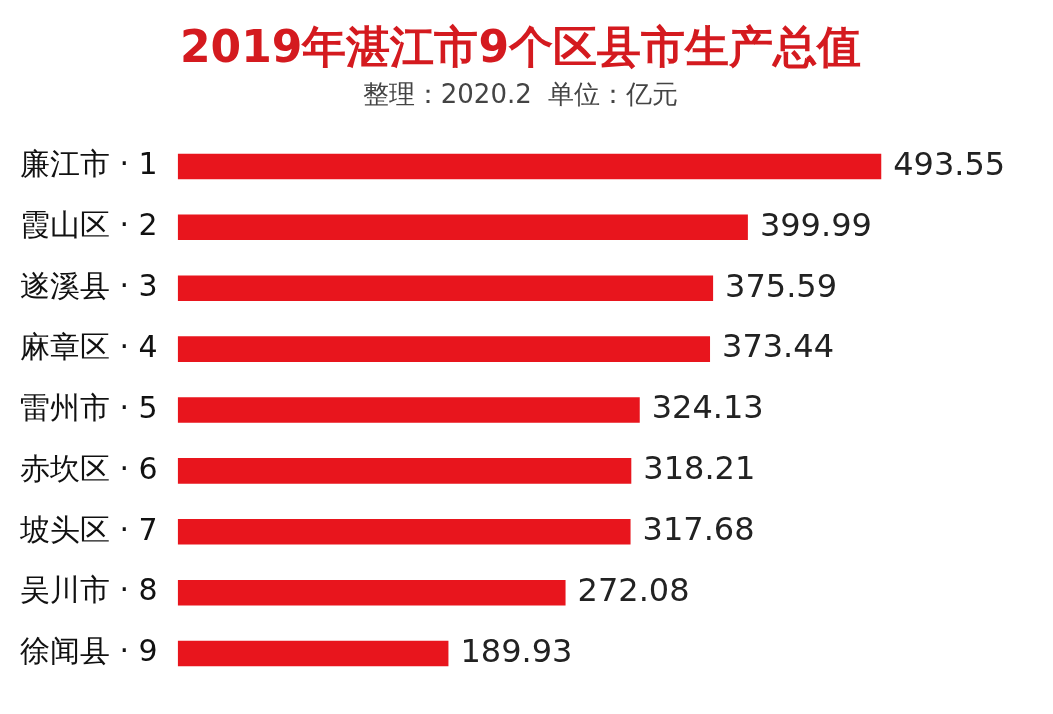  Describe the element at coordinates (707, 407) in the screenshot. I see `data-label: 324.13` at that location.